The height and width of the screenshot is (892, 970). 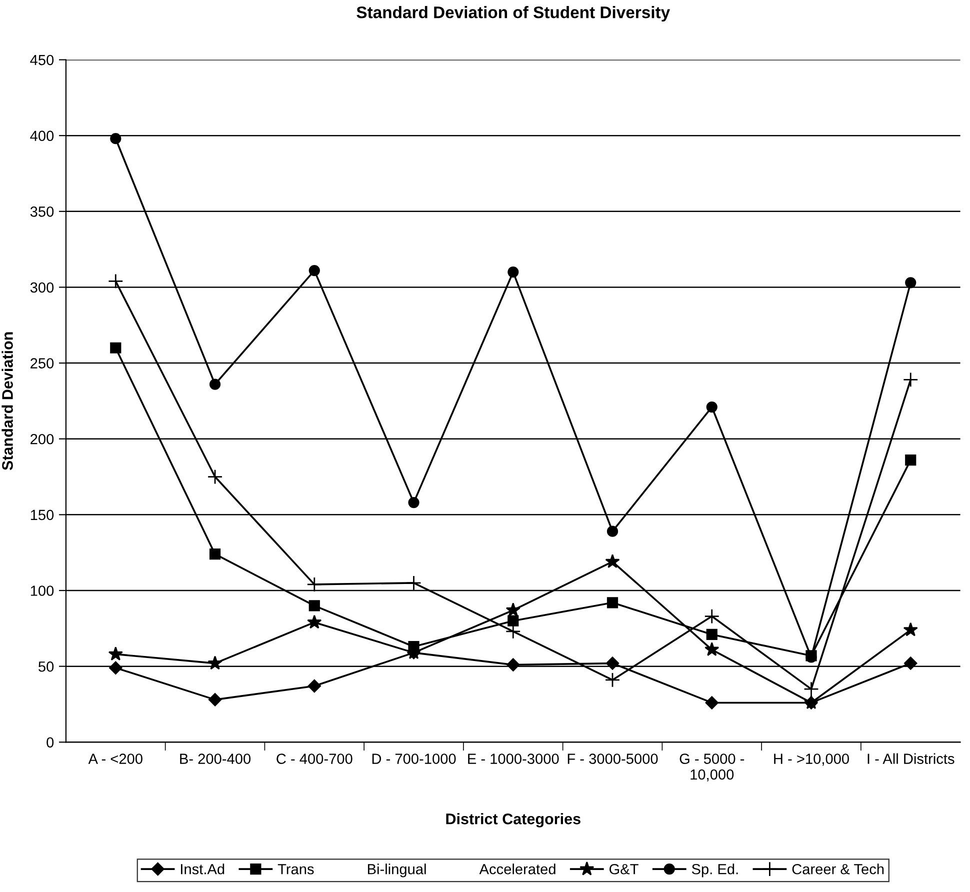 I want to click on x-tick-label: G - 5000 - 10,000, so click(x=712, y=768).